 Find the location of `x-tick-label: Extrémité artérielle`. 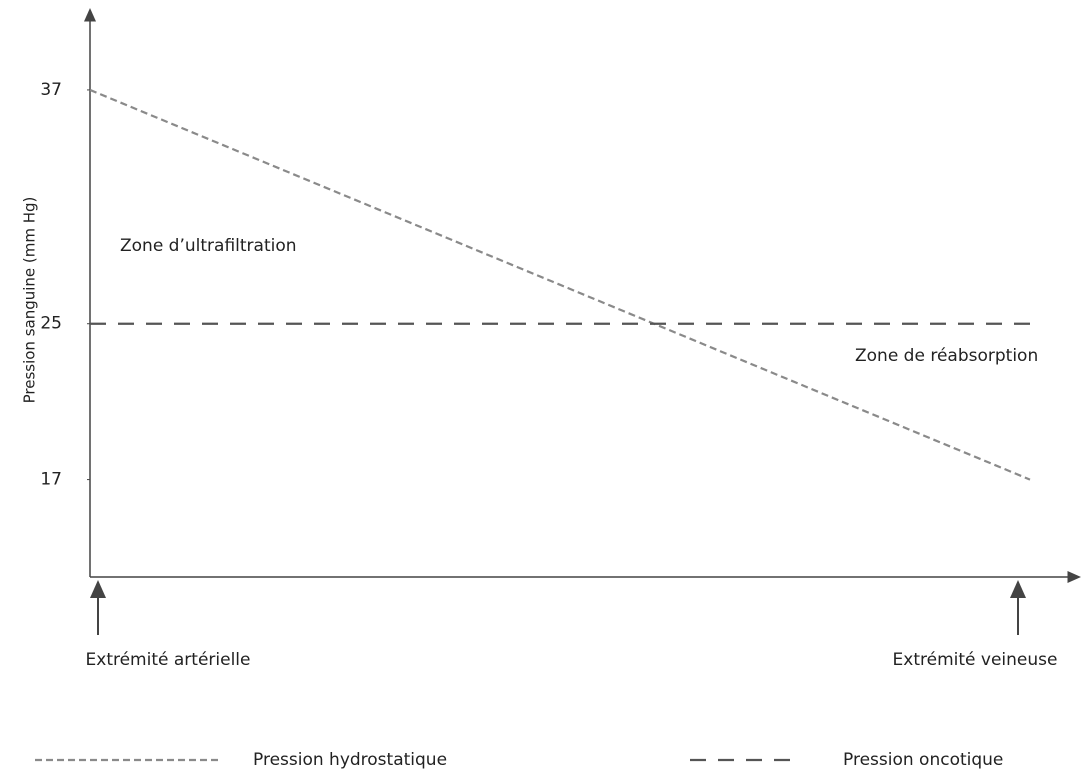

x-tick-label: Extrémité artérielle is located at coordinates (168, 660).